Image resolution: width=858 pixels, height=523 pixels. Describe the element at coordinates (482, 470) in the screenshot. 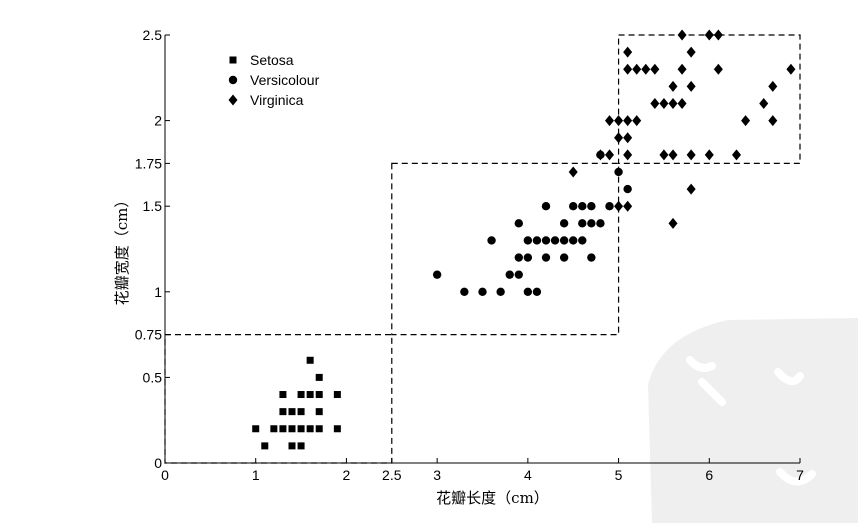

I see `x-axis-ticks: 0 1 2 2.5 3 4 5 6 7` at that location.